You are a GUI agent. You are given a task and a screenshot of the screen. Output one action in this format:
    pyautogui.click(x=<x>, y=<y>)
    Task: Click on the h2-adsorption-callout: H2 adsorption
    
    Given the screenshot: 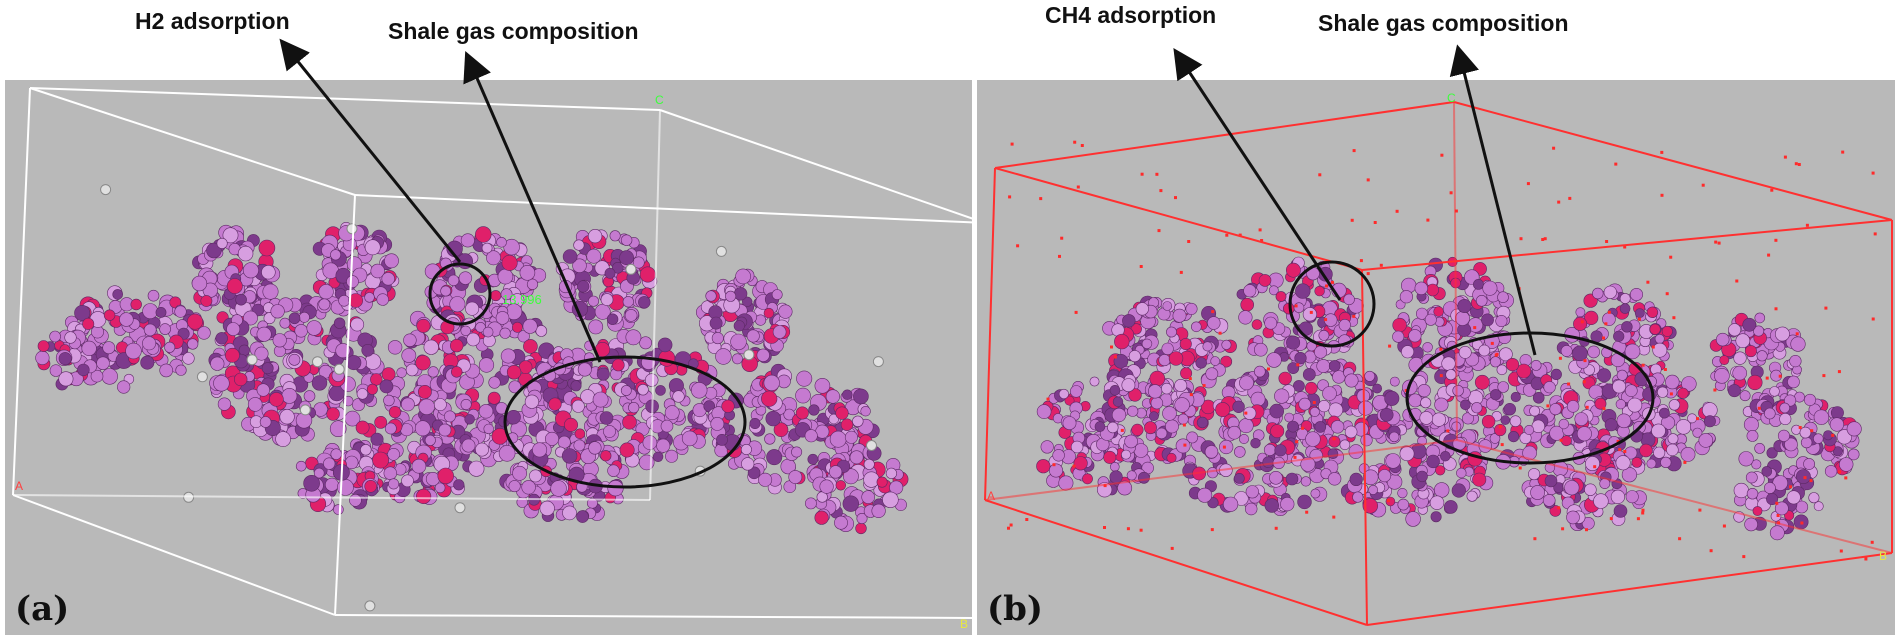 What is the action you would take?
    pyautogui.click(x=212, y=21)
    